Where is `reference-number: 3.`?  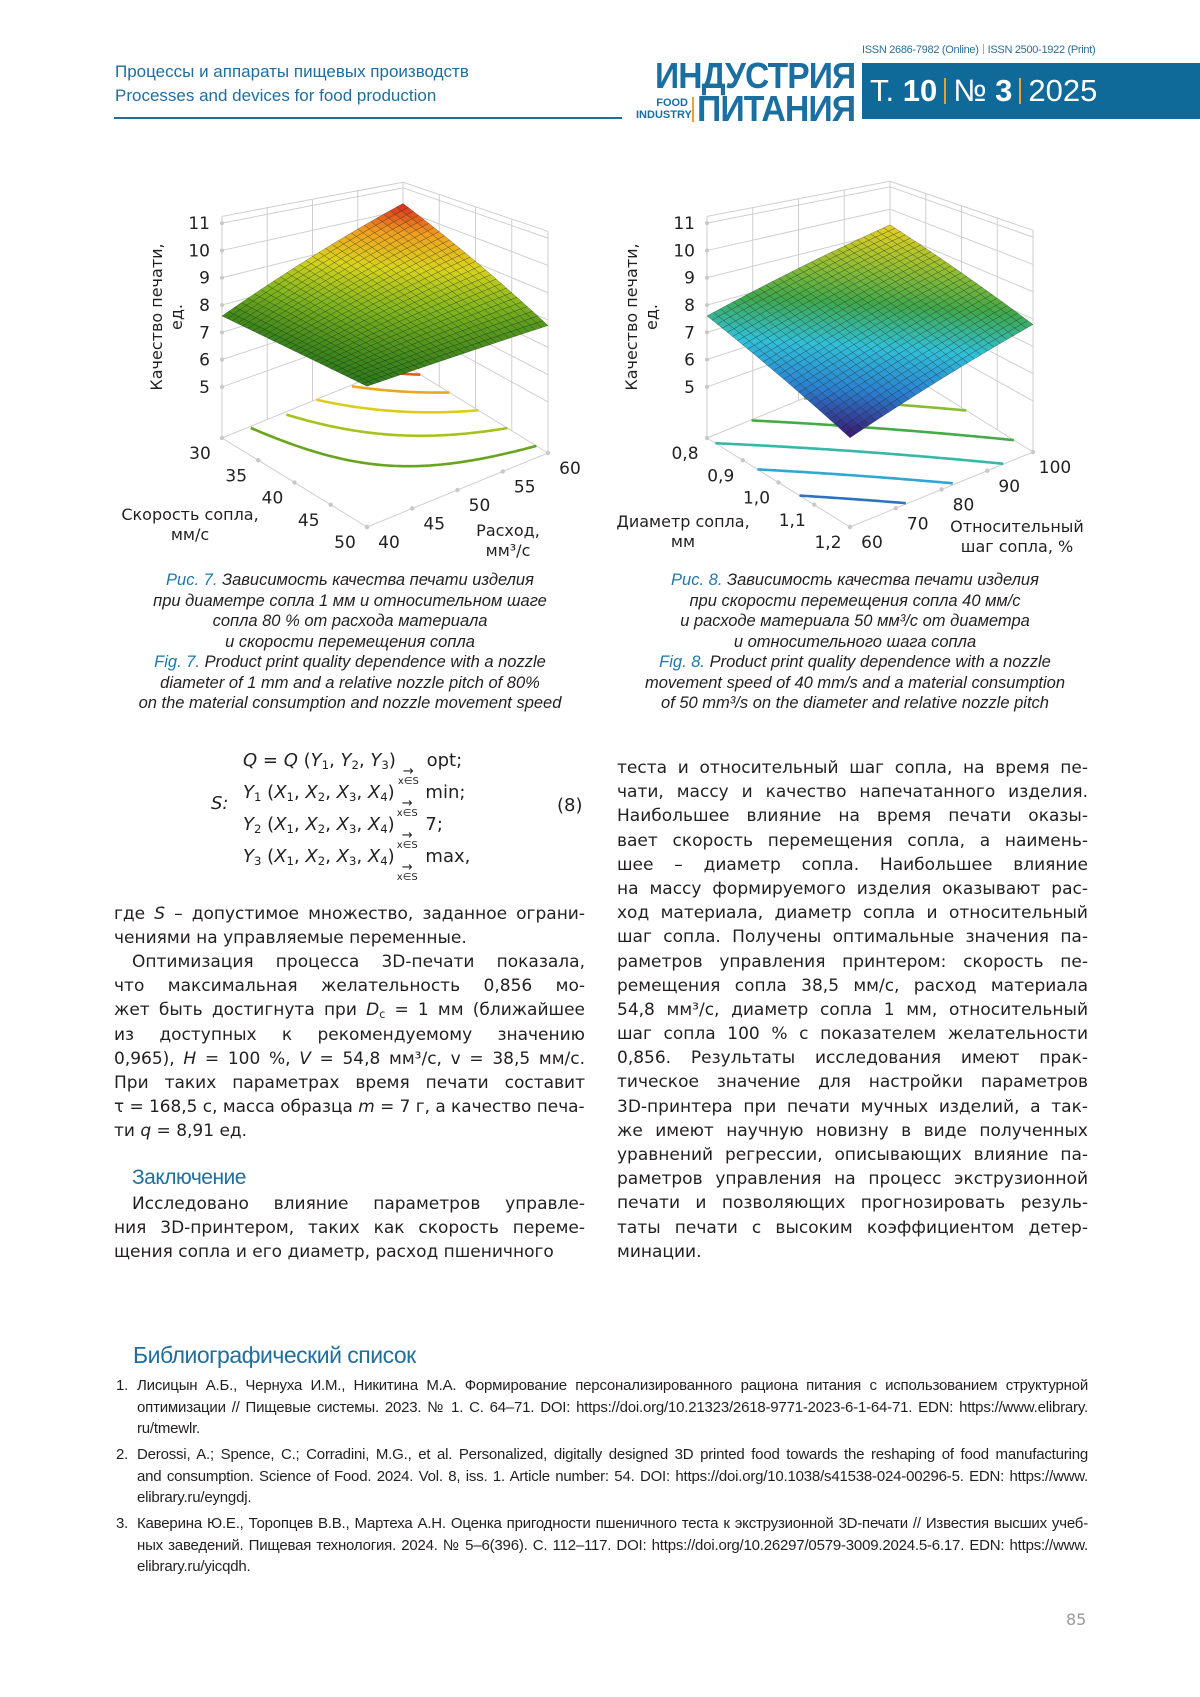
reference-number: 3. is located at coordinates (122, 1523).